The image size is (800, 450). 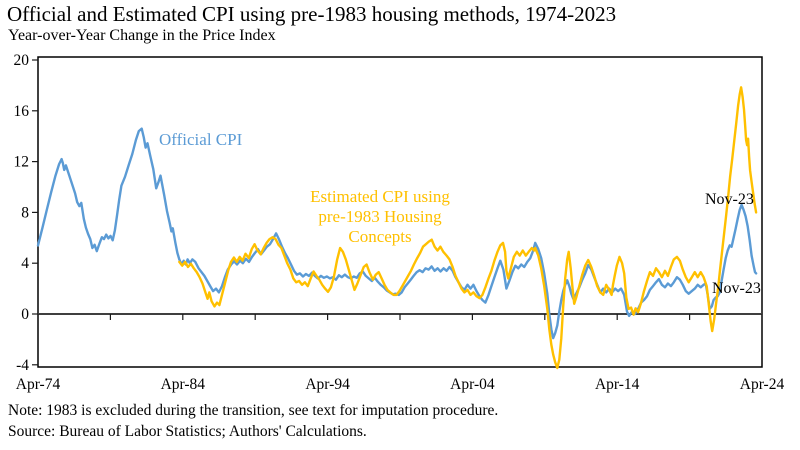 I want to click on x-axis-label: Apr-84, so click(x=183, y=384).